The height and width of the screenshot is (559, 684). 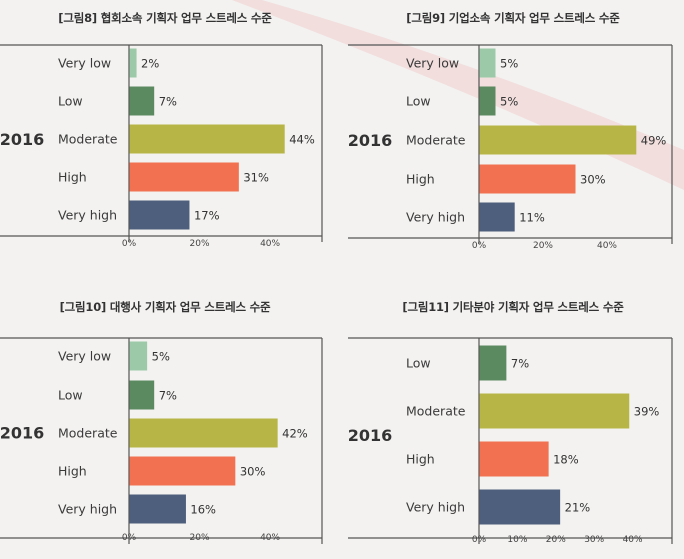 What do you see at coordinates (578, 508) in the screenshot?
I see `value-label: 21%` at bounding box center [578, 508].